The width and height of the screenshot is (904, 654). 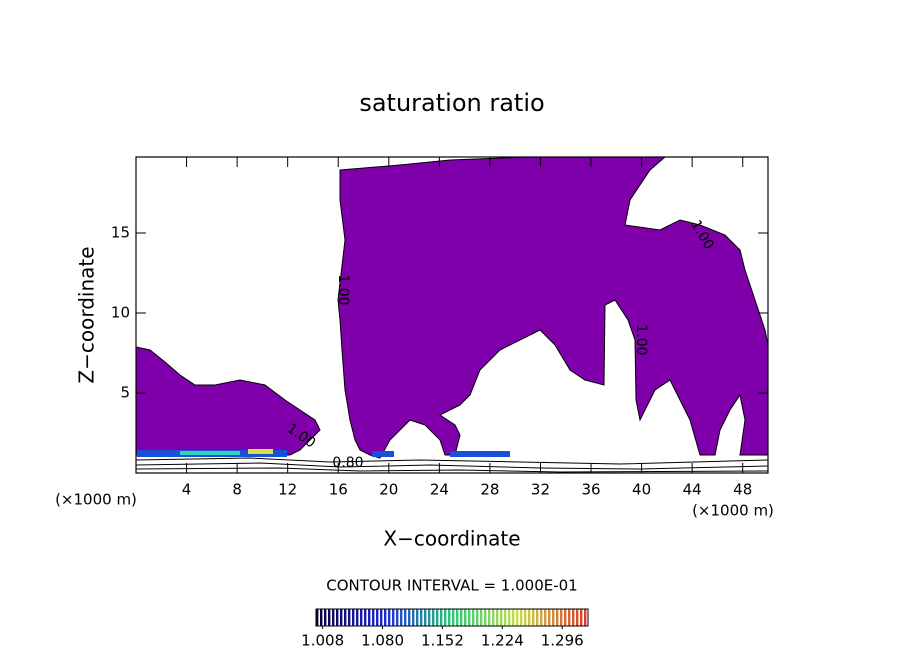 What do you see at coordinates (502, 641) in the screenshot?
I see `colorbar-label: 1.224` at bounding box center [502, 641].